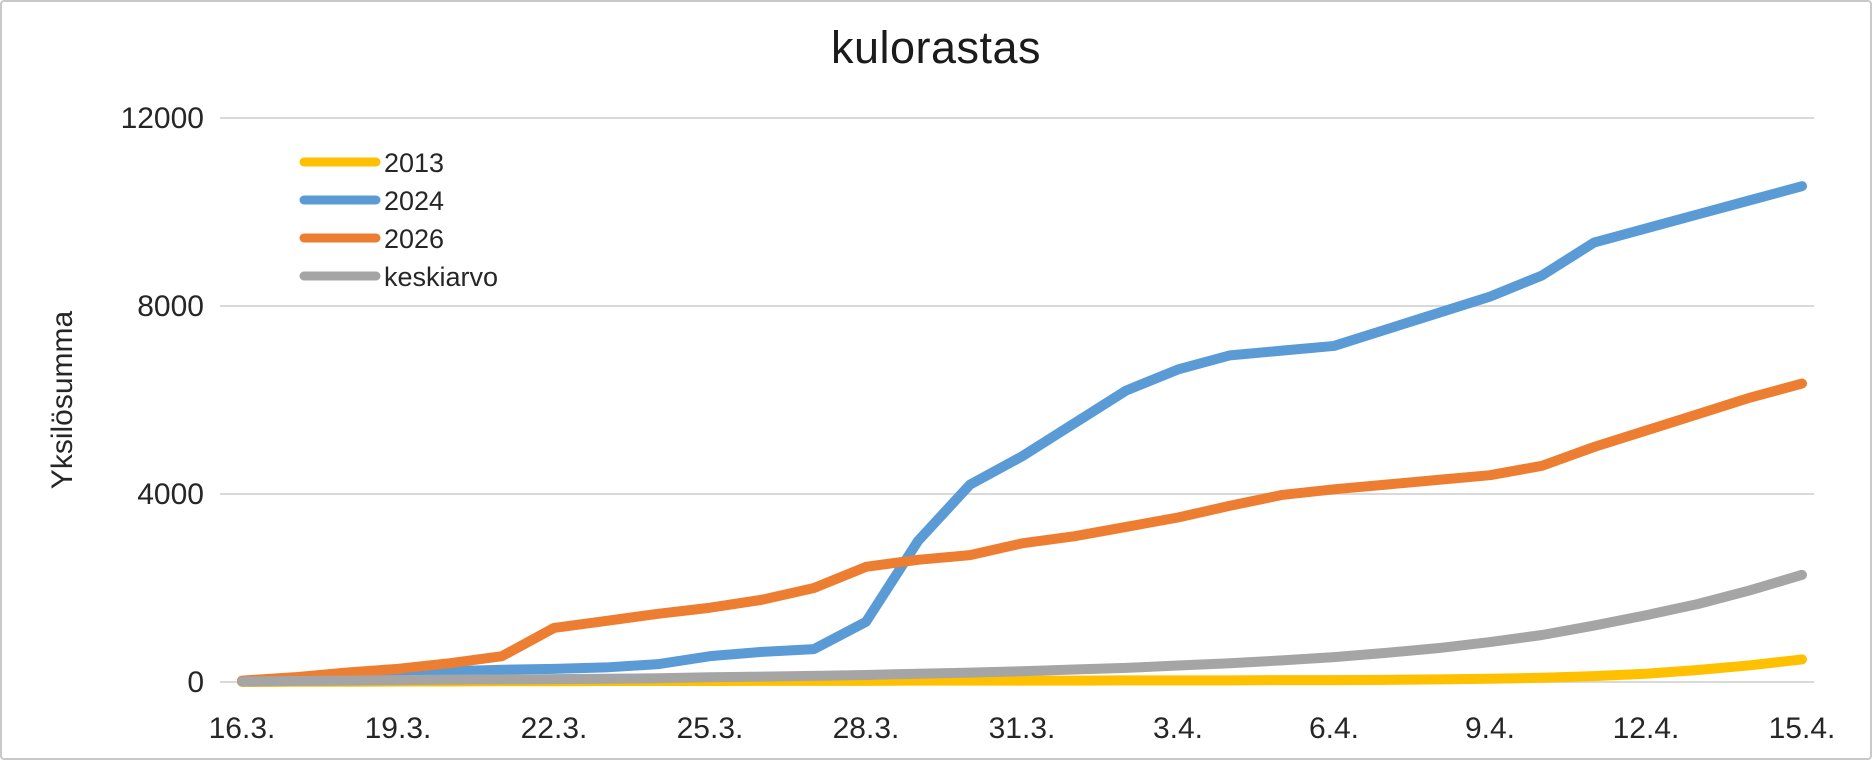 The height and width of the screenshot is (762, 1872). What do you see at coordinates (1178, 728) in the screenshot?
I see `x-tick-label-3.4.: 3.4.` at bounding box center [1178, 728].